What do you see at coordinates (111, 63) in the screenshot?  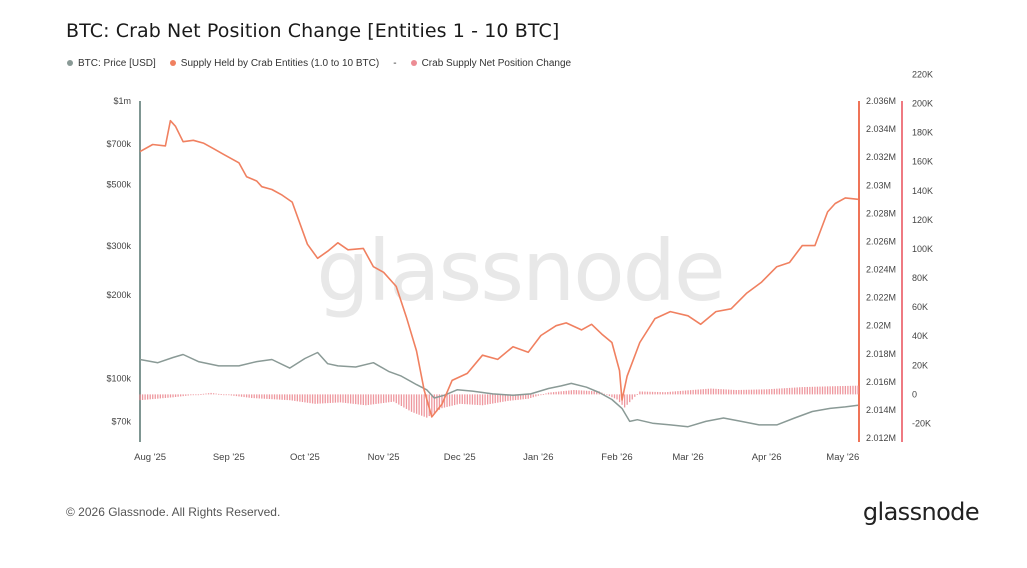 I see `legend-item-price: BTC: Price [USD]` at bounding box center [111, 63].